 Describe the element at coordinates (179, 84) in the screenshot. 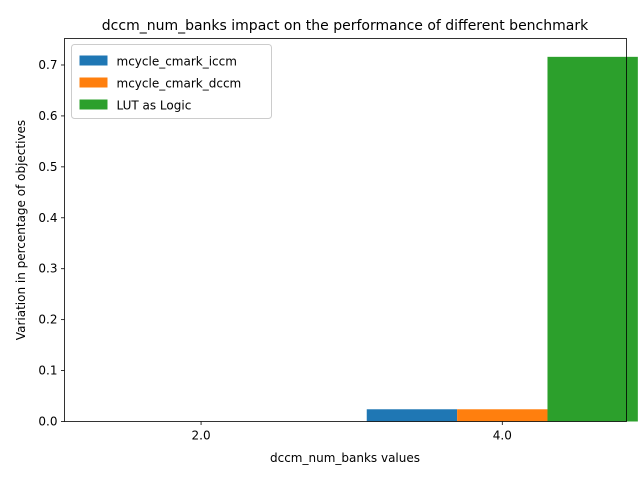

I see `legend-label: mcycle_cmark_dccm` at that location.